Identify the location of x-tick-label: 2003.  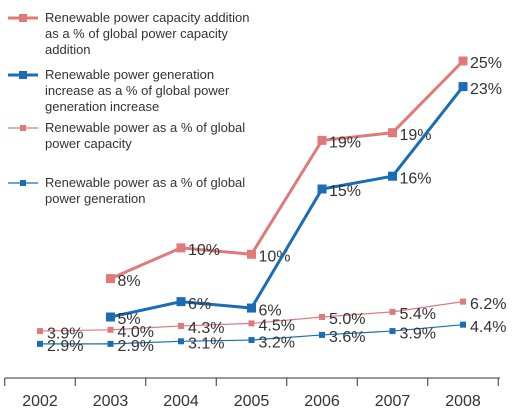
(111, 401).